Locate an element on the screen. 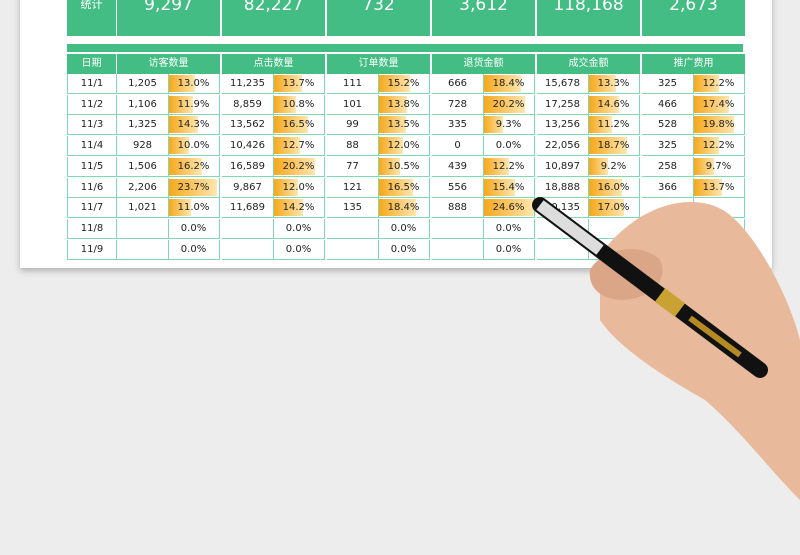  percent-cell: 9.2% is located at coordinates (614, 166).